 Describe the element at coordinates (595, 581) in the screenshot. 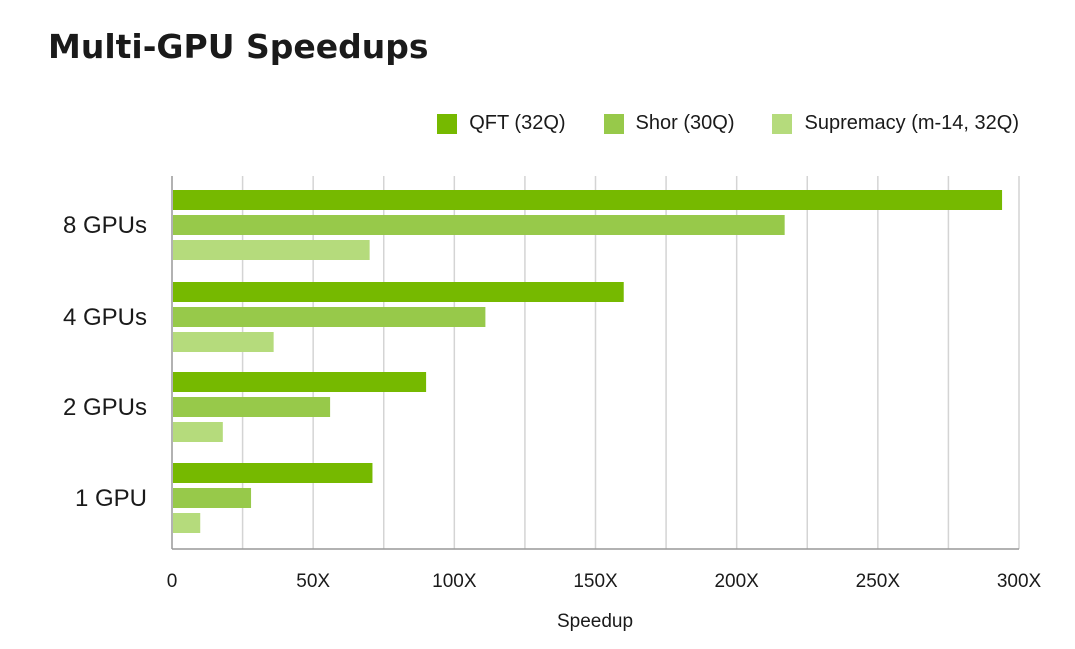

I see `x-tick-label: 150X` at that location.